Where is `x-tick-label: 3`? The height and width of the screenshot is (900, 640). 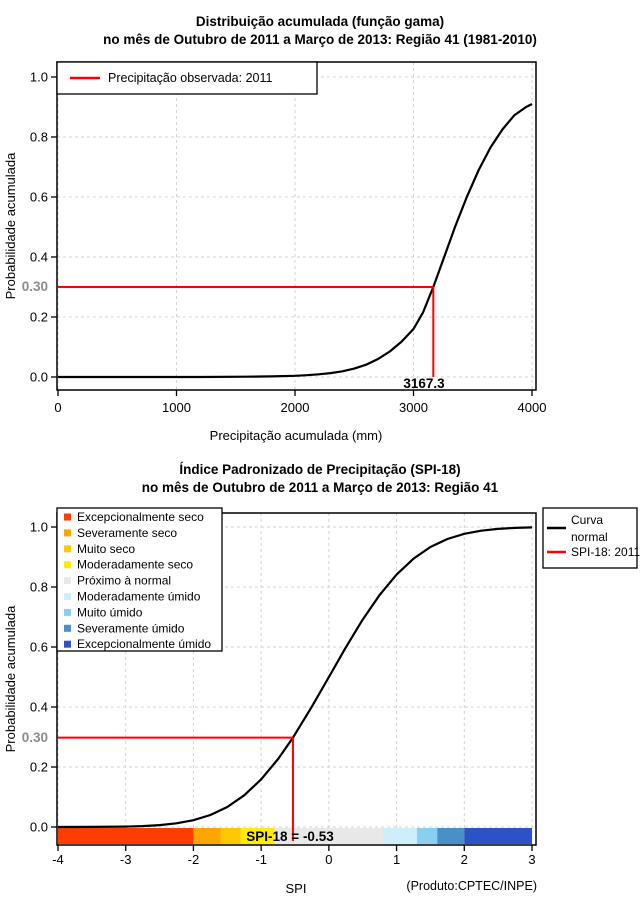
x-tick-label: 3 is located at coordinates (531, 859).